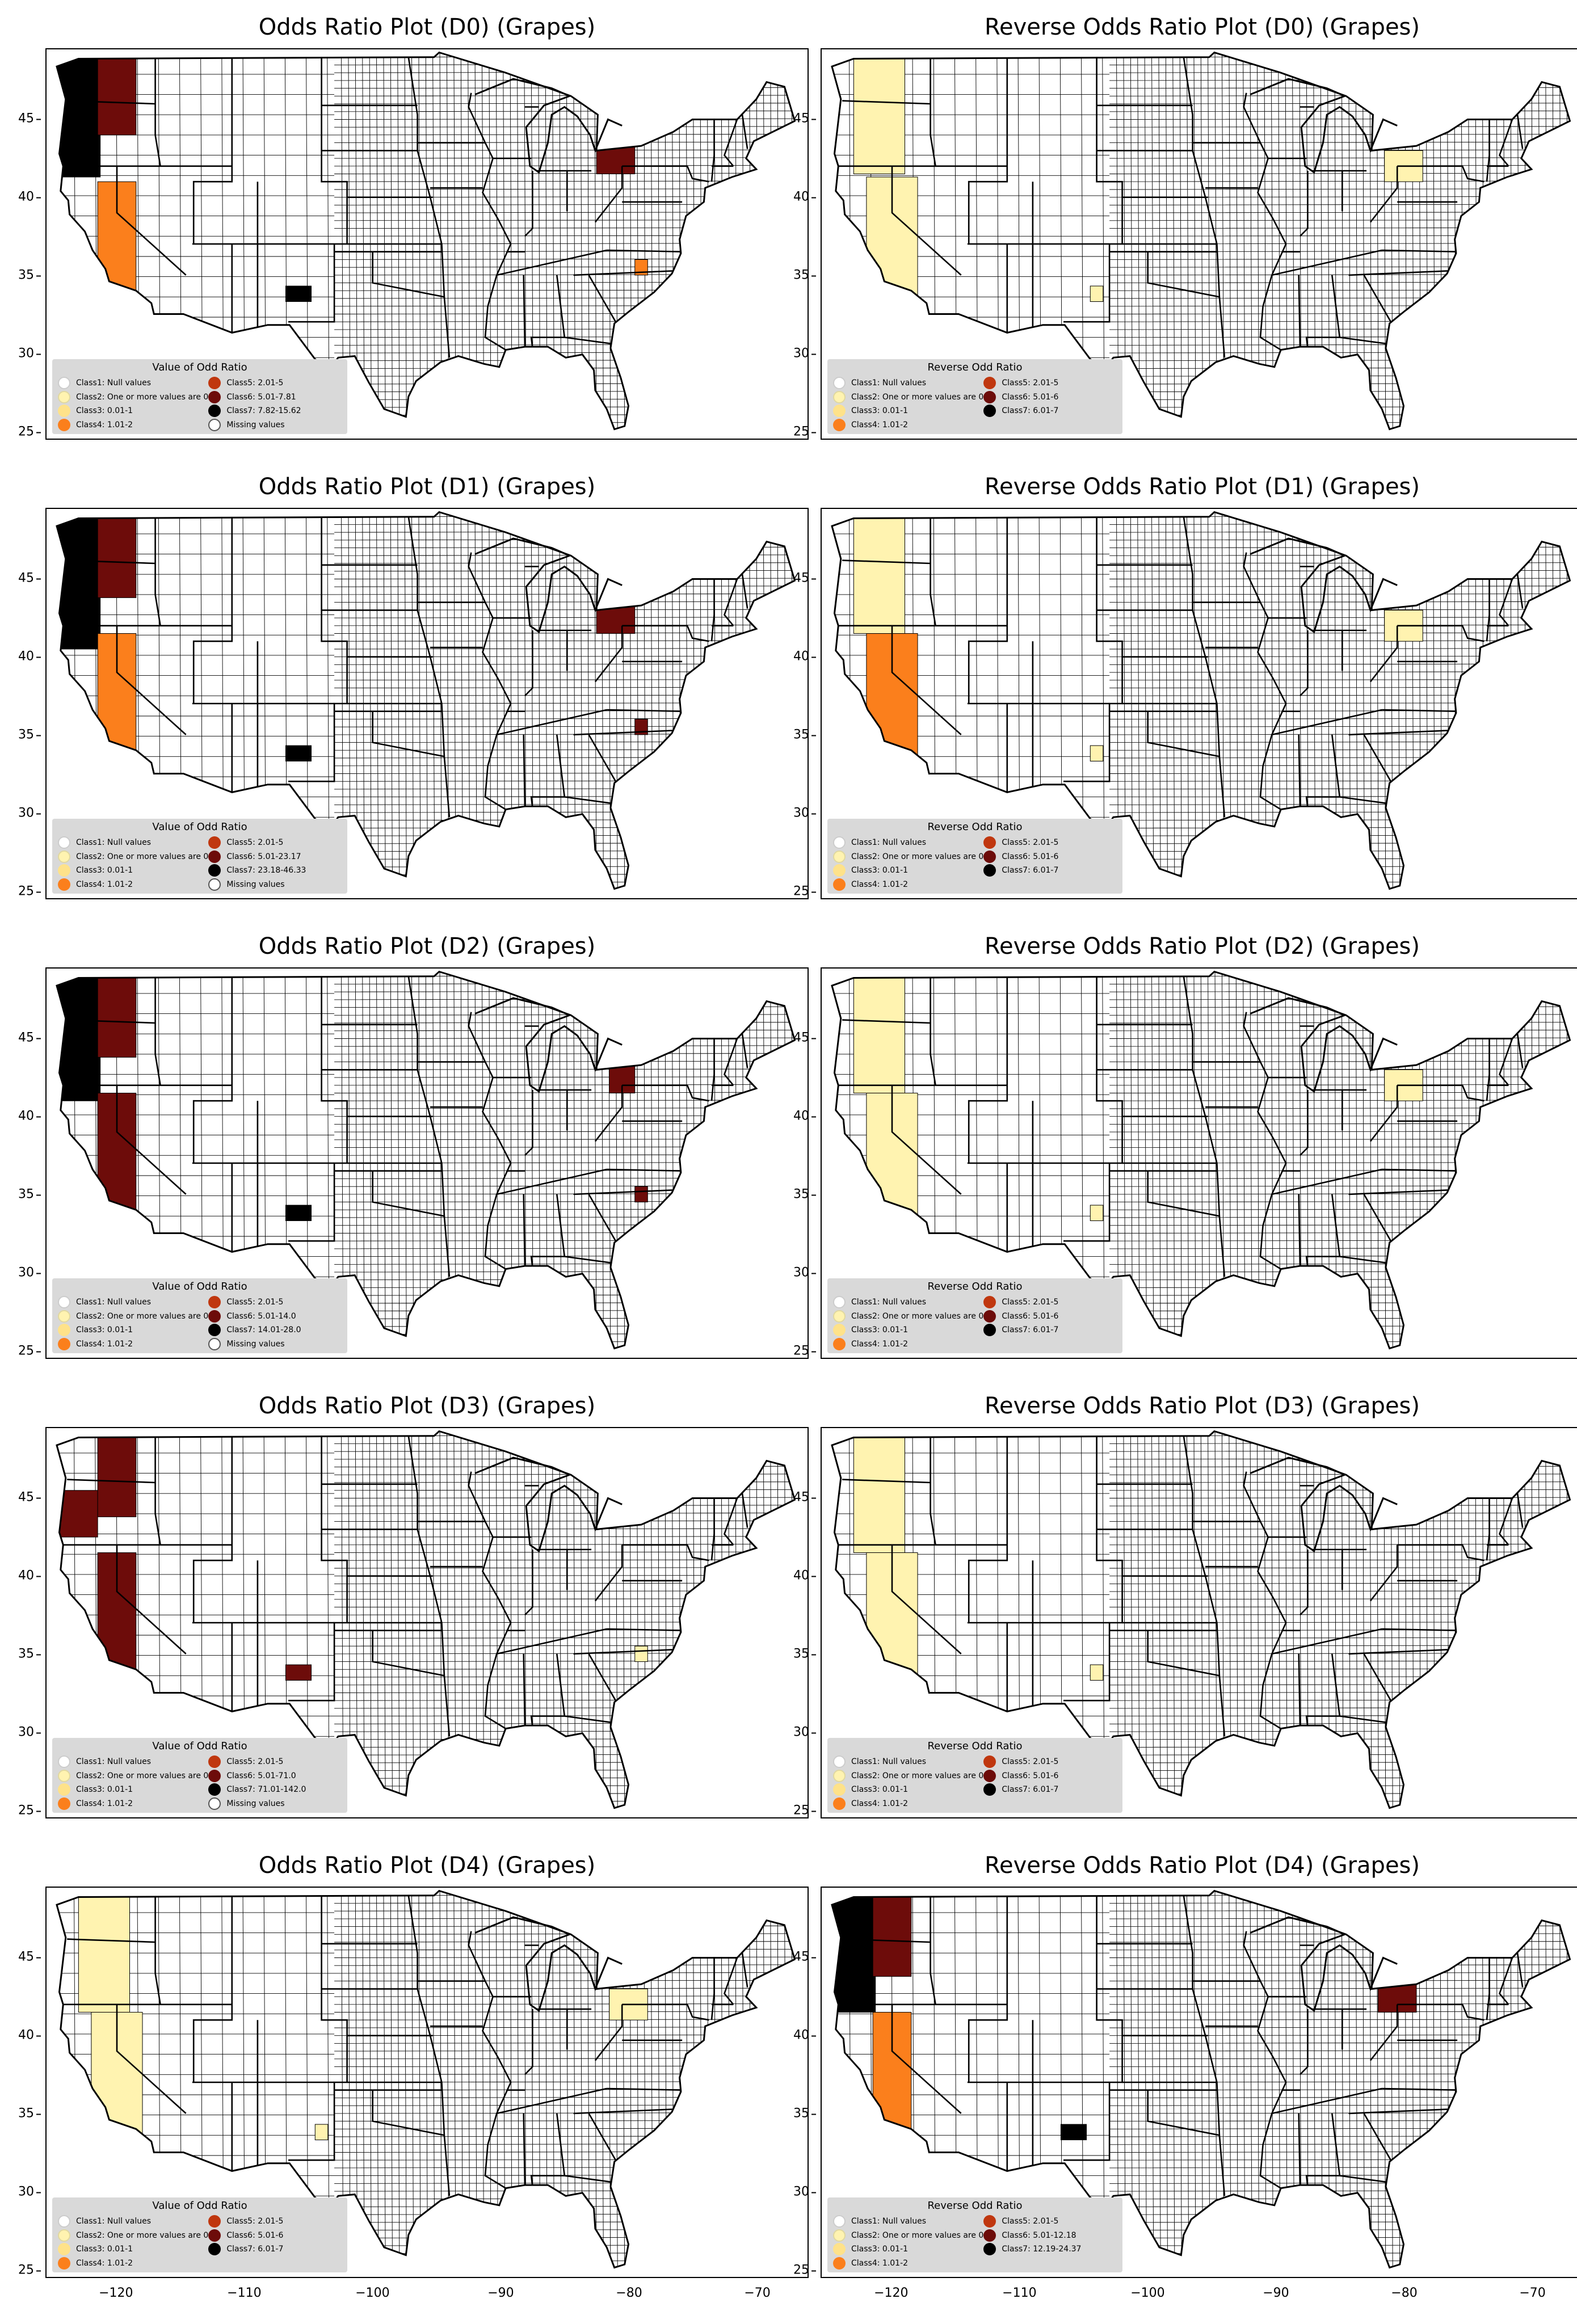 Image resolution: width=1577 pixels, height=2324 pixels. I want to click on us-outline, so click(1201, 1619).